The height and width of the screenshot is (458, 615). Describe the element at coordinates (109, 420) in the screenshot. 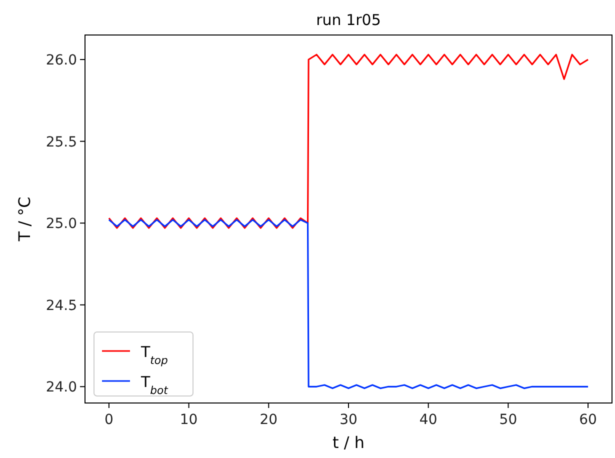

I see `x-tick-label: 0` at that location.